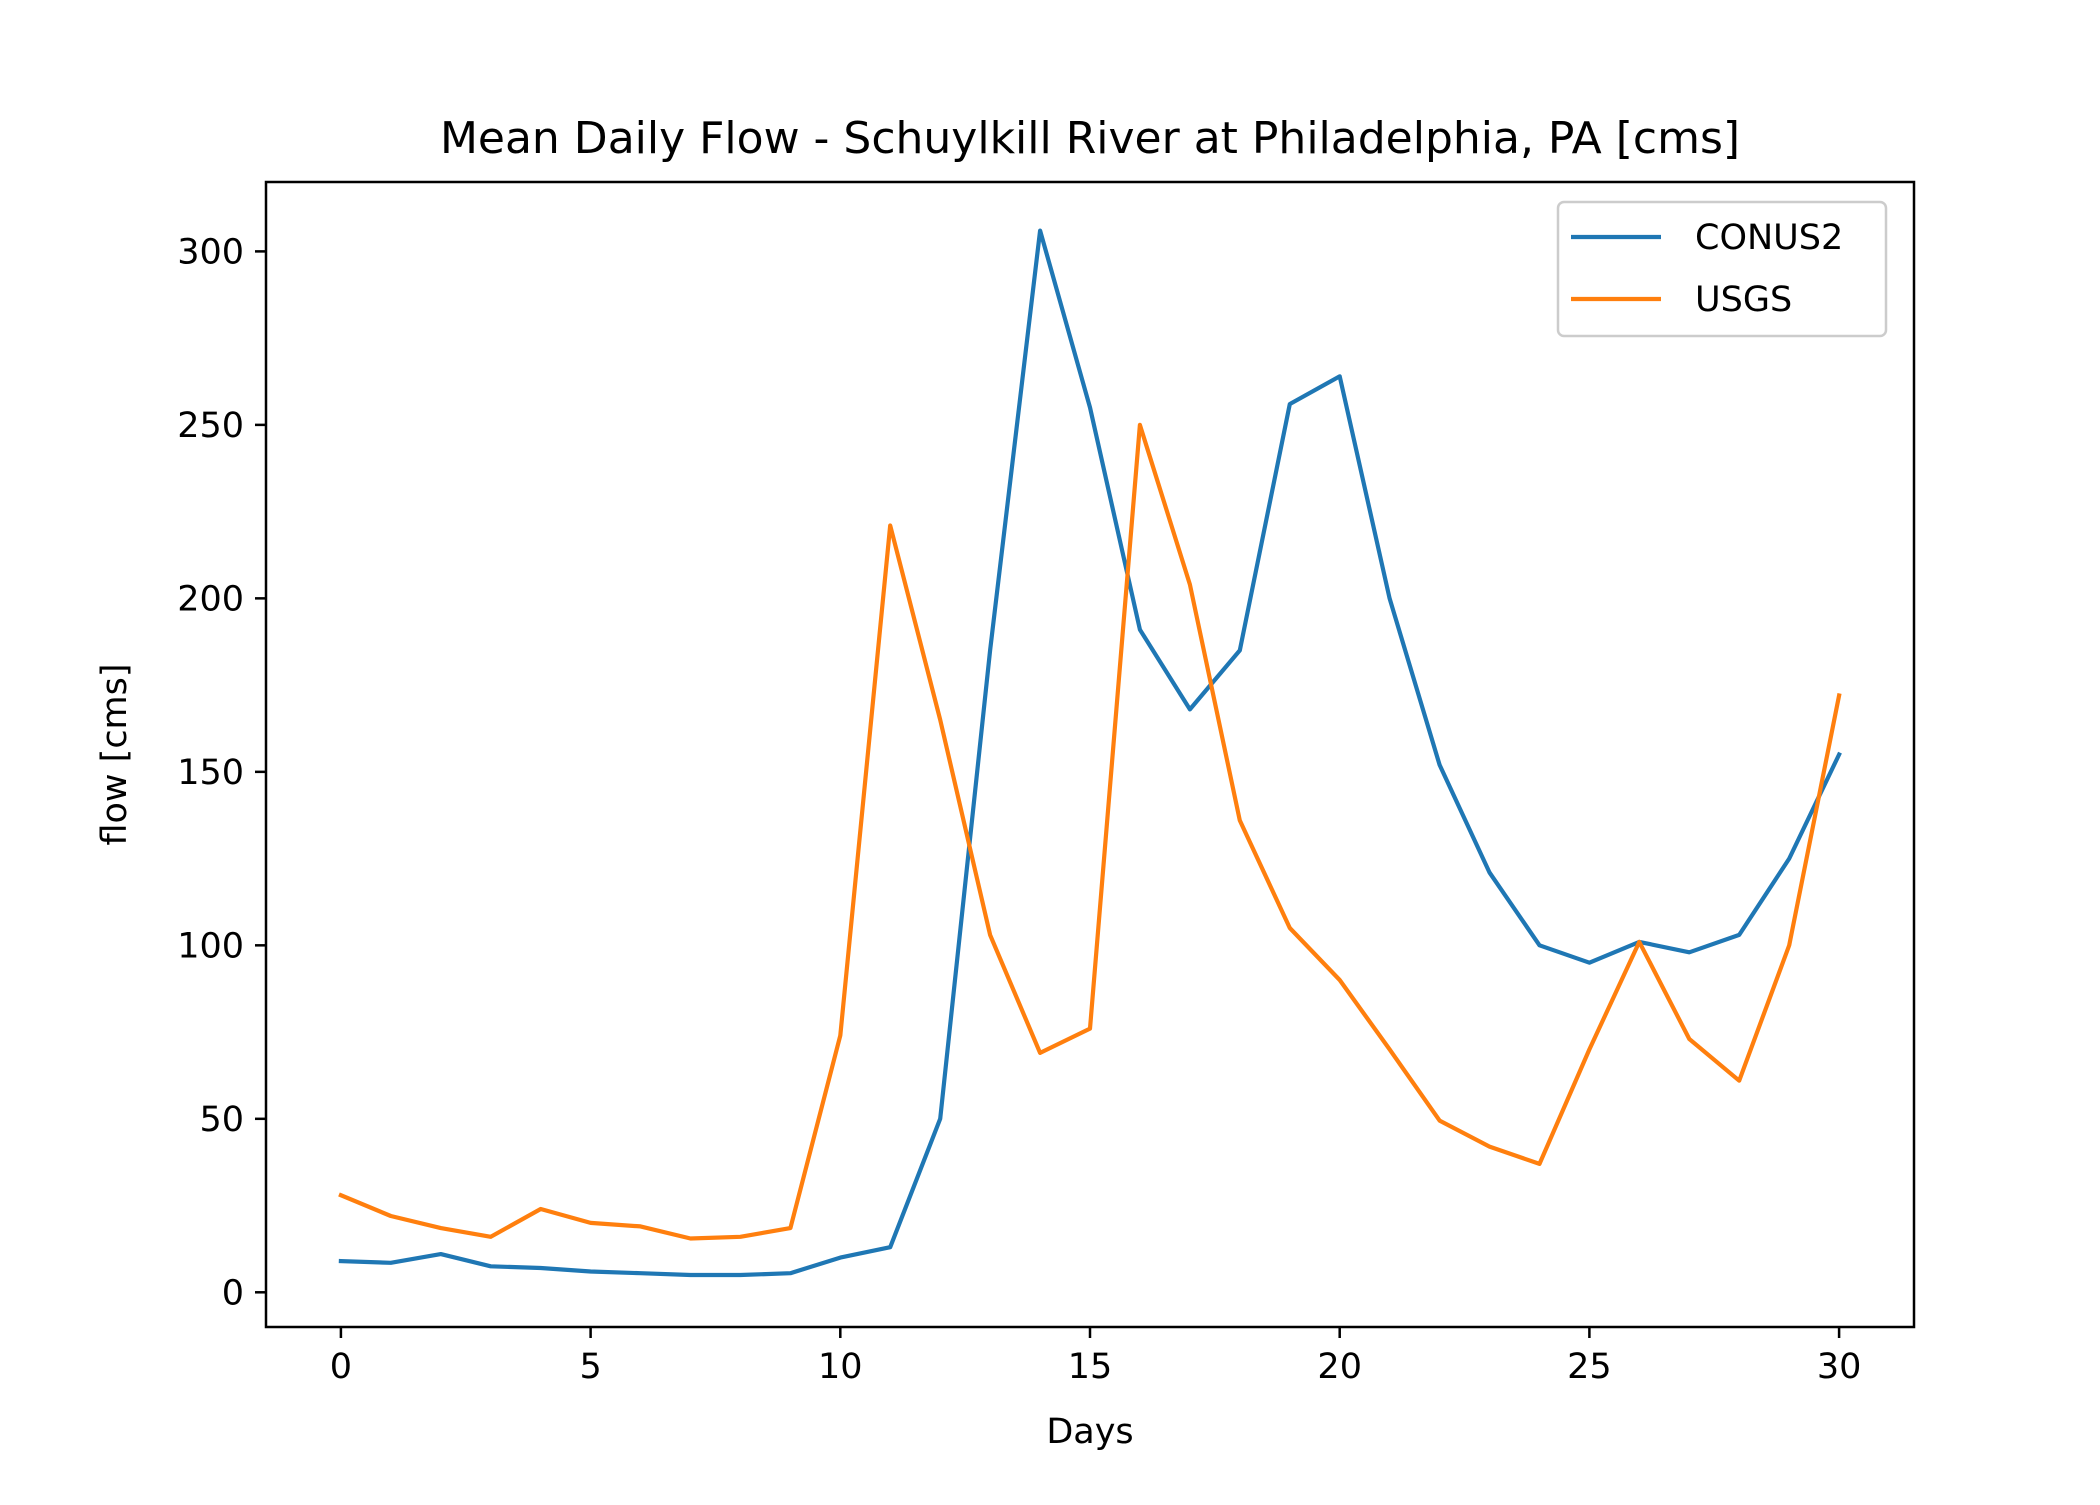 The height and width of the screenshot is (1505, 2100). I want to click on y-tick-label: 50, so click(221, 1120).